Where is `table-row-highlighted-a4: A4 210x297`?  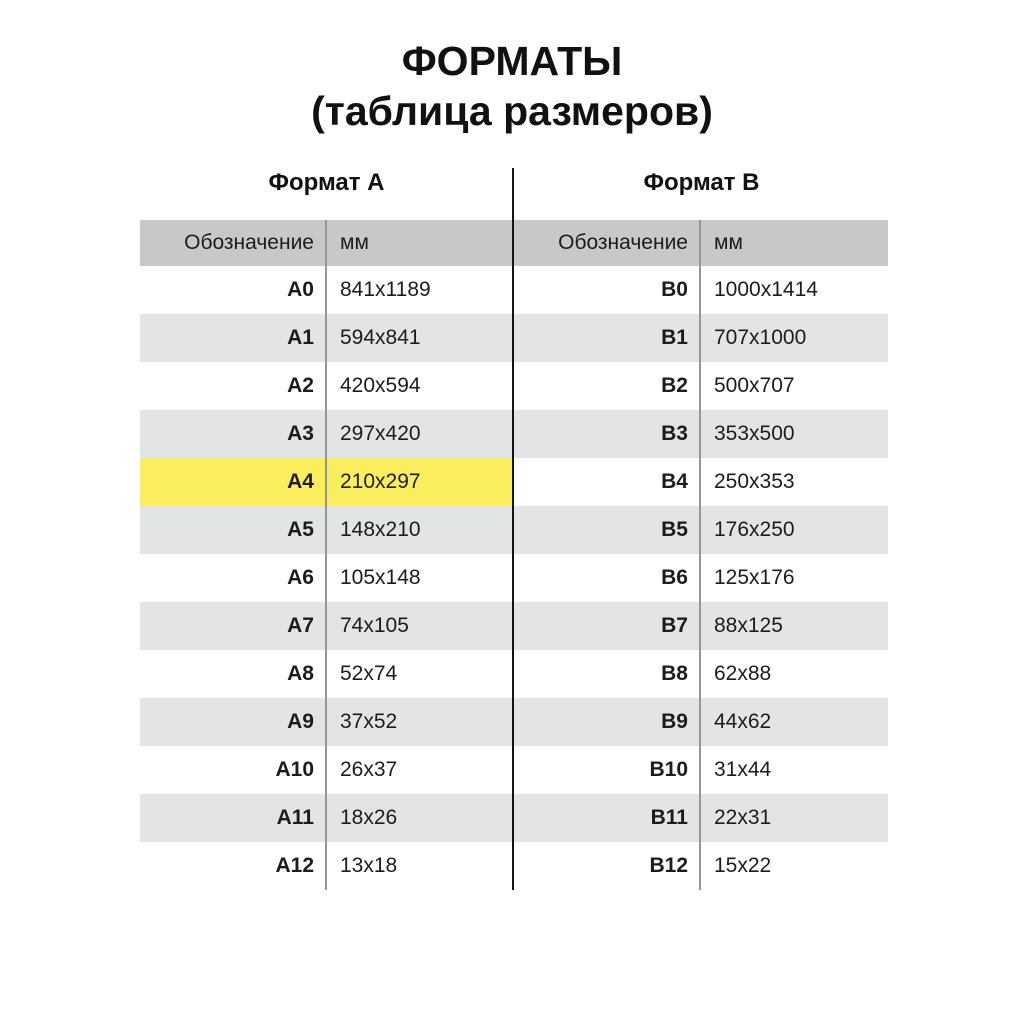
table-row-highlighted-a4: A4 210x297 is located at coordinates (327, 482).